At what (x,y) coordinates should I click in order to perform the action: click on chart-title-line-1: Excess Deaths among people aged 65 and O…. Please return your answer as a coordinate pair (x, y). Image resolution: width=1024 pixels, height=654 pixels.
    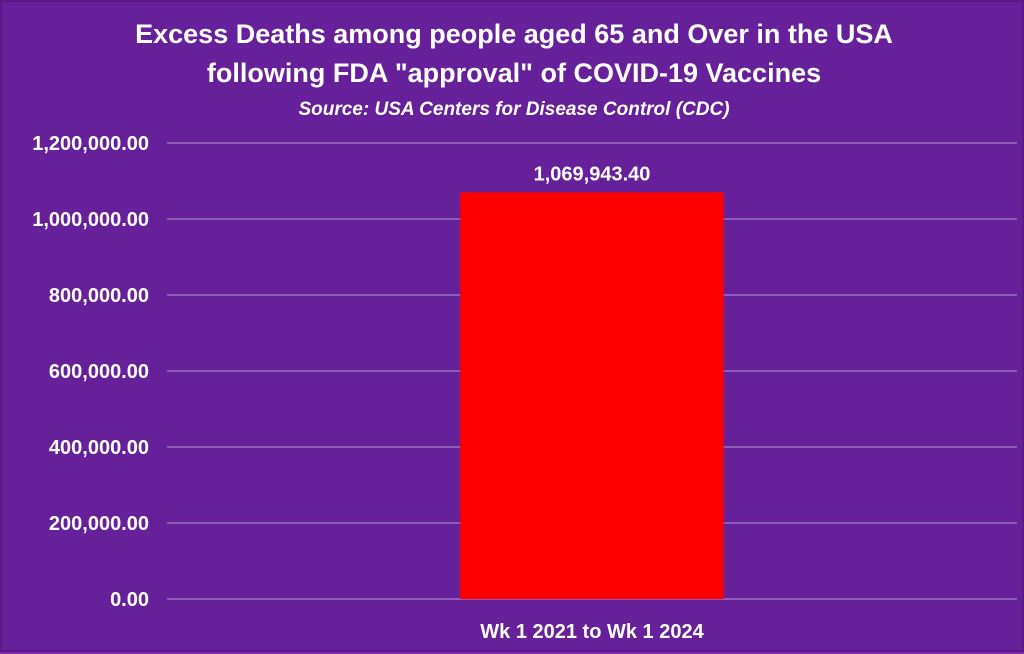
    Looking at the image, I should click on (514, 34).